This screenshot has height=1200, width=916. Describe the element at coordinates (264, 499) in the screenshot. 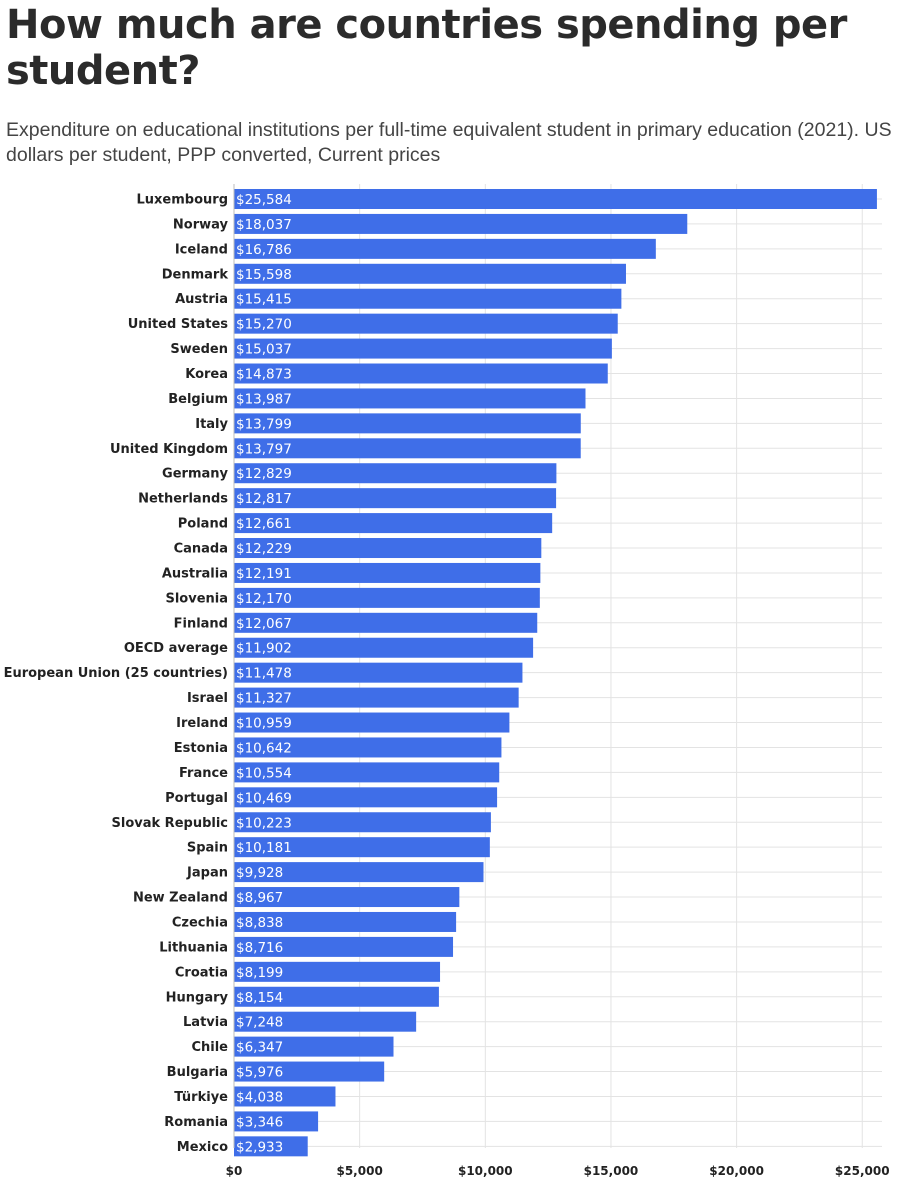

I see `data-label: $12,817` at that location.